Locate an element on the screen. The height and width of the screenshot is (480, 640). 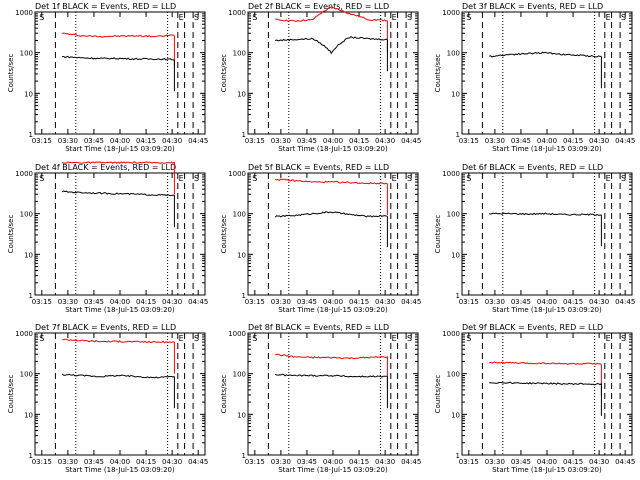
panel-title: Det 6f BLACK = Events, RED = LLD is located at coordinates (532, 167).